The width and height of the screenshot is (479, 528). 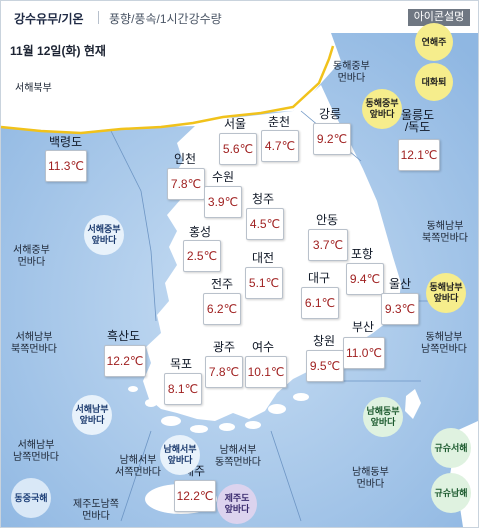 What do you see at coordinates (280, 146) in the screenshot?
I see `temp-box-chuncheon: 4.7℃` at bounding box center [280, 146].